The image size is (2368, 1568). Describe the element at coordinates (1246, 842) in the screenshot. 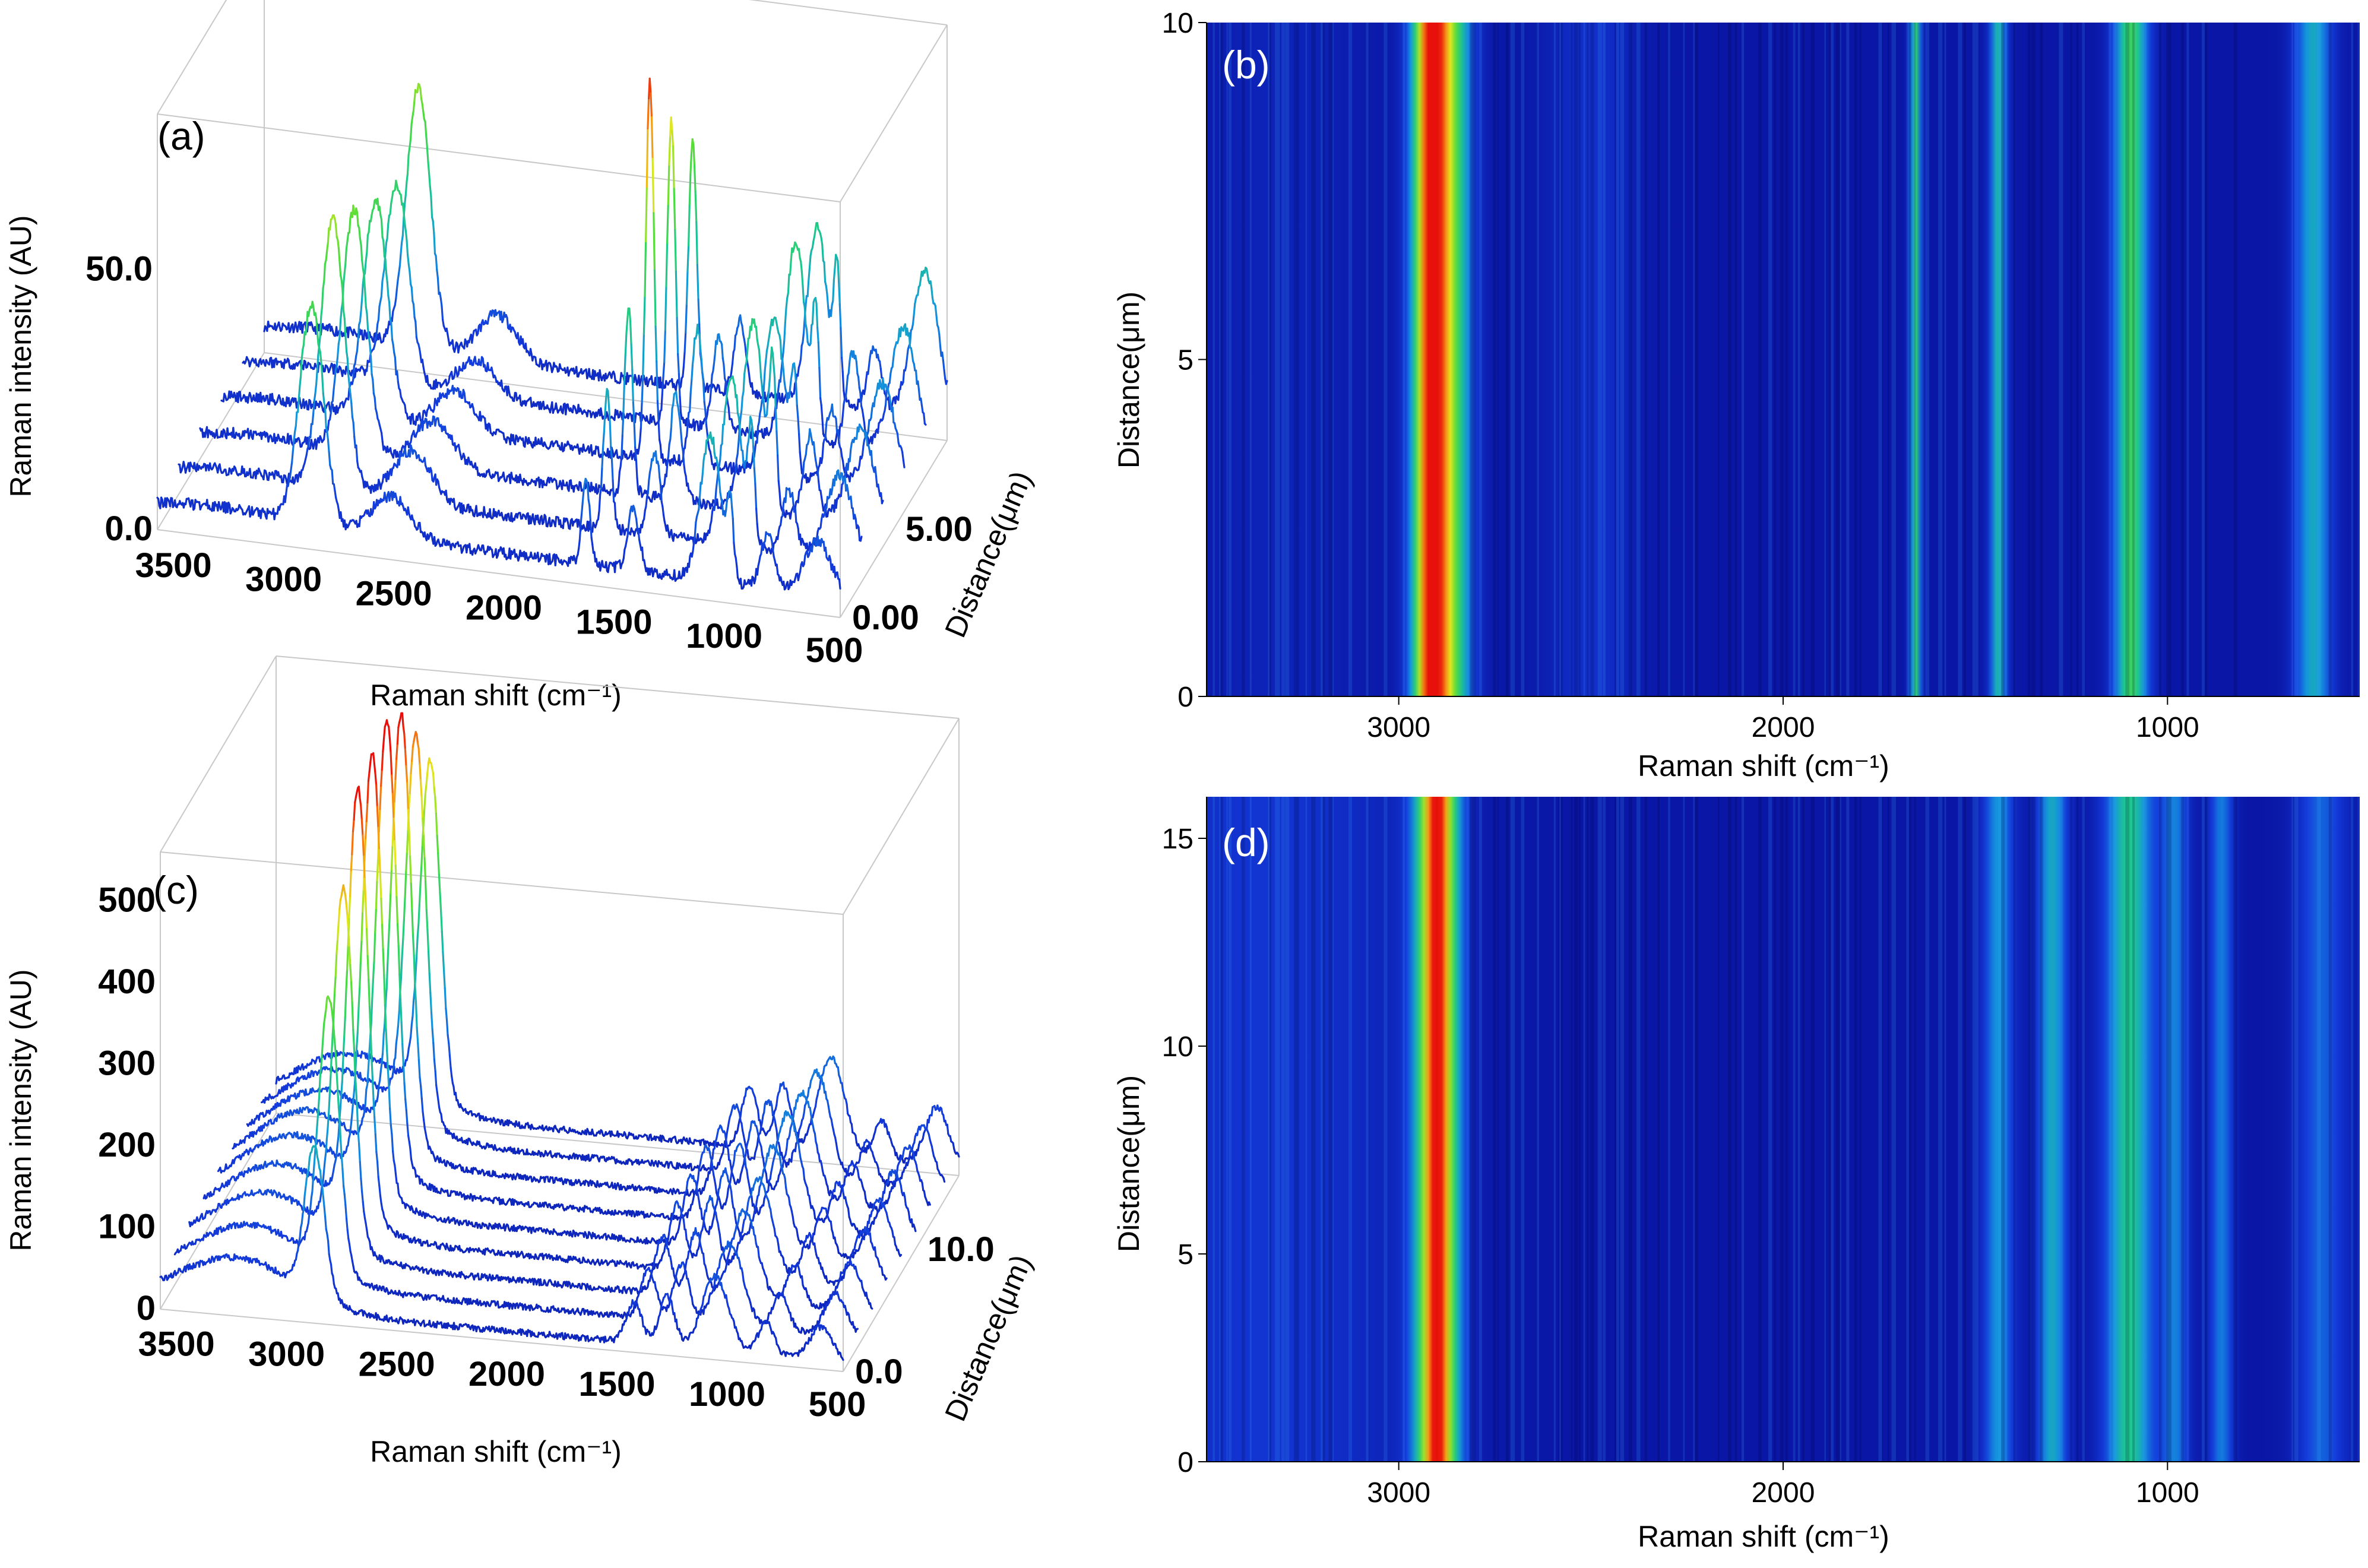

I see `panel-d-label: (d)` at that location.